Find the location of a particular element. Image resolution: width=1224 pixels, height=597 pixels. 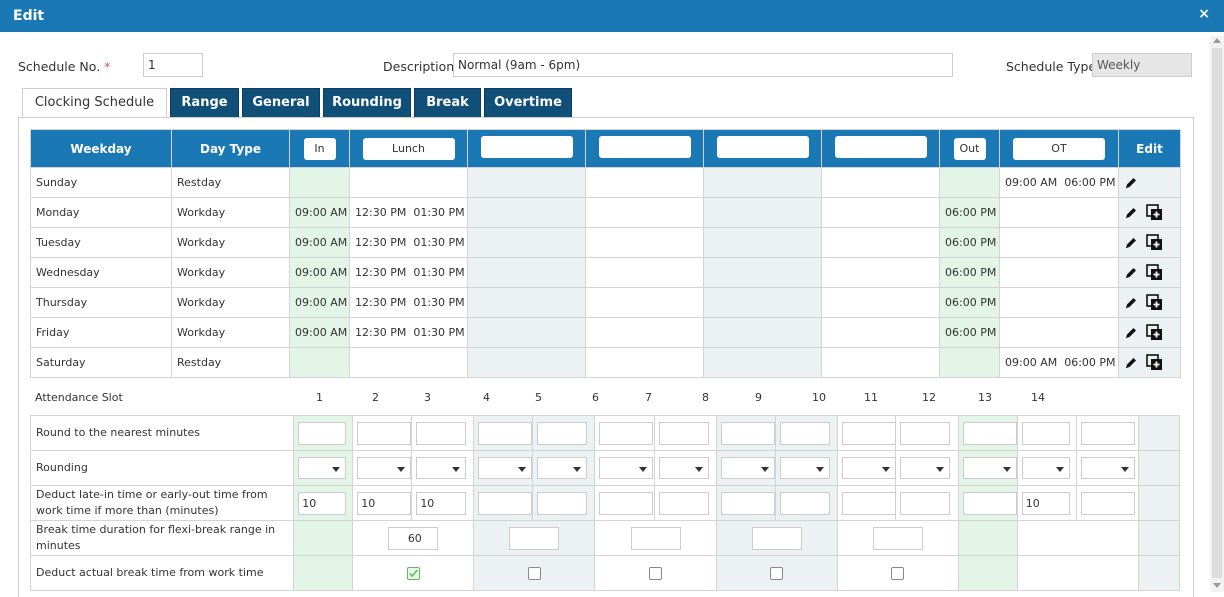

tab-overtime: Overtime is located at coordinates (528, 103).